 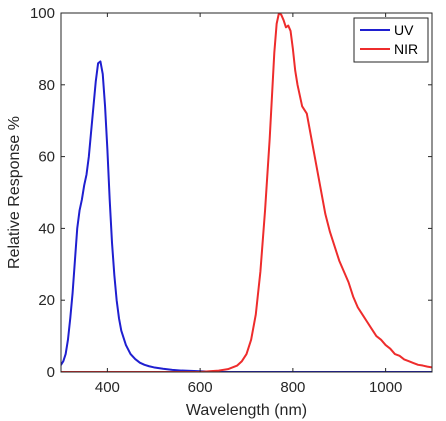 I want to click on x-tick-label: 1000, so click(x=385, y=387).